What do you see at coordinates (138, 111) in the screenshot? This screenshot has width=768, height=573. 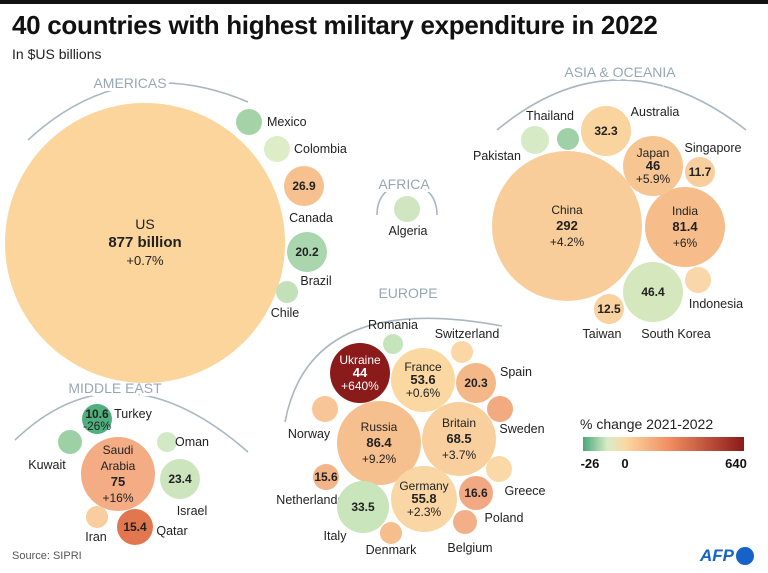 I see `region-arc-americas` at bounding box center [138, 111].